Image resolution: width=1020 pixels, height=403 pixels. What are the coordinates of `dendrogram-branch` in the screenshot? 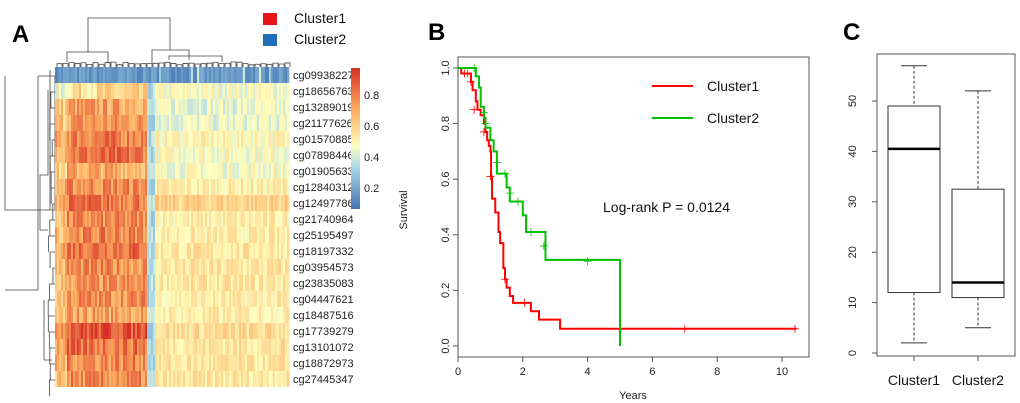 It's located at (53, 275).